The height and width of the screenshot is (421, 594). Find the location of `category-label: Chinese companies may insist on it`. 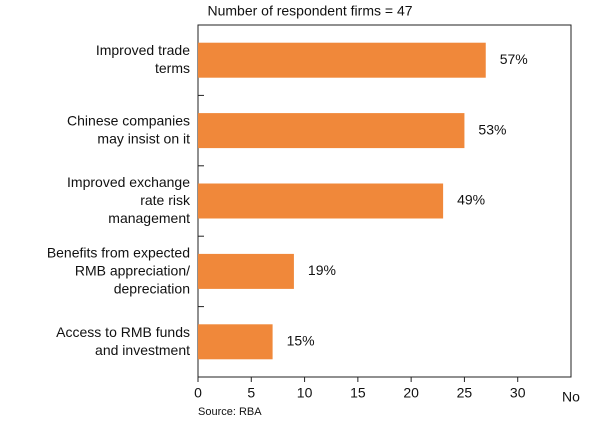

category-label: Chinese companies may insist on it is located at coordinates (128, 129).